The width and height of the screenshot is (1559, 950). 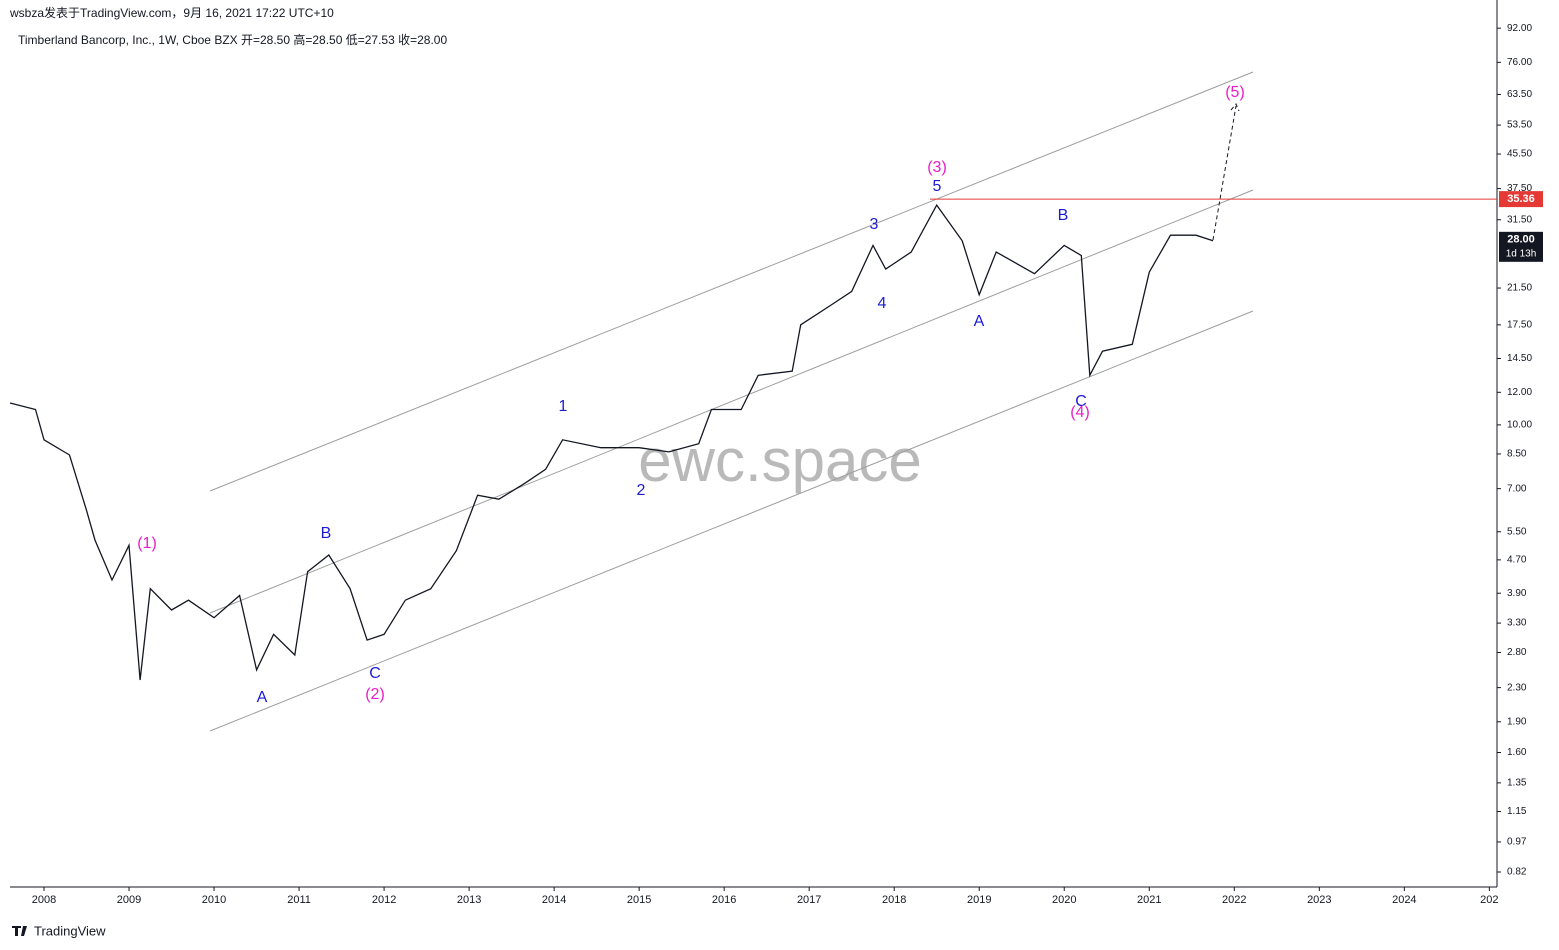 I want to click on wave-label: 5, so click(x=937, y=186).